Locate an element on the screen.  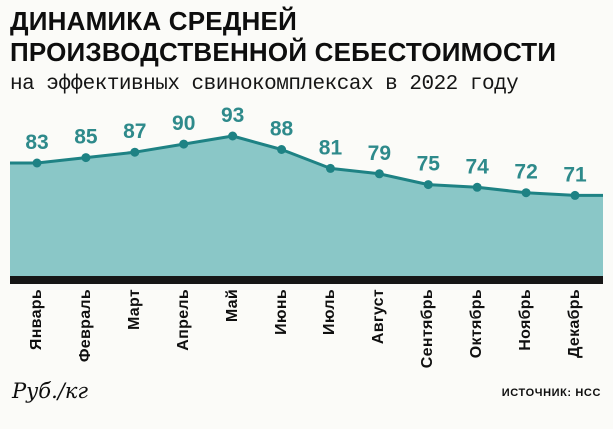
month-label: Сентябрь is located at coordinates (428, 329).